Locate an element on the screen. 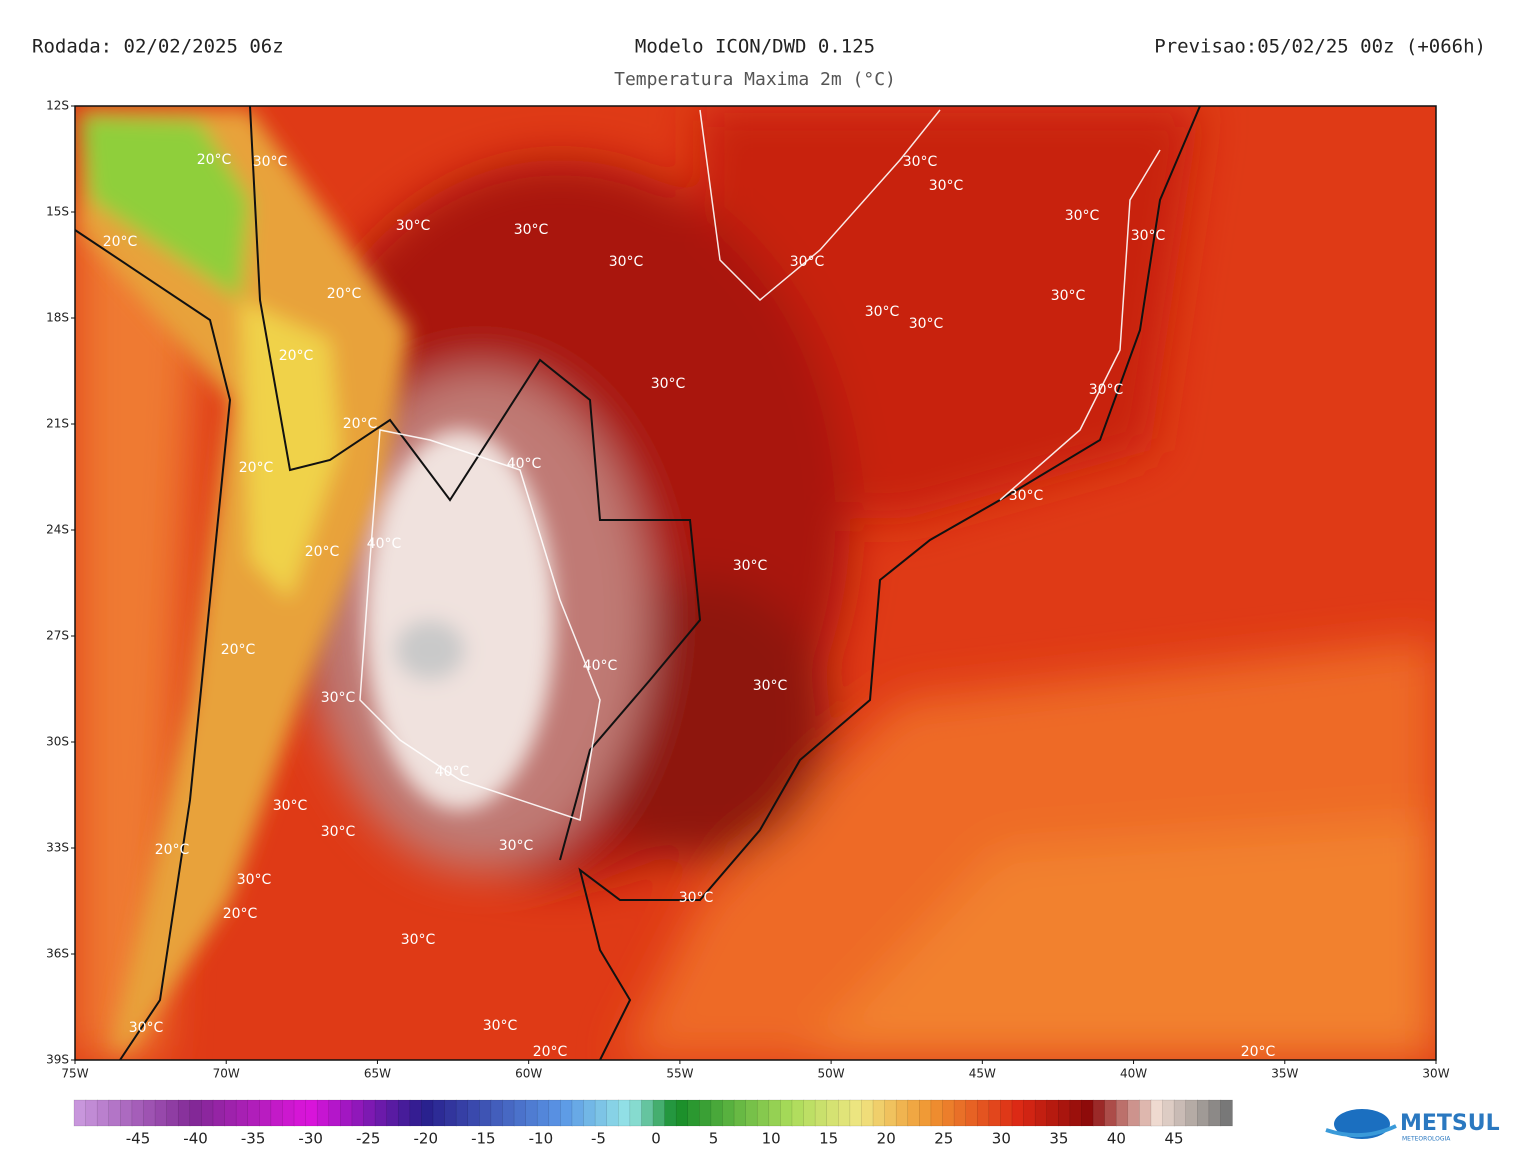 The height and width of the screenshot is (1162, 1538). lat-label: 27S is located at coordinates (57, 636).